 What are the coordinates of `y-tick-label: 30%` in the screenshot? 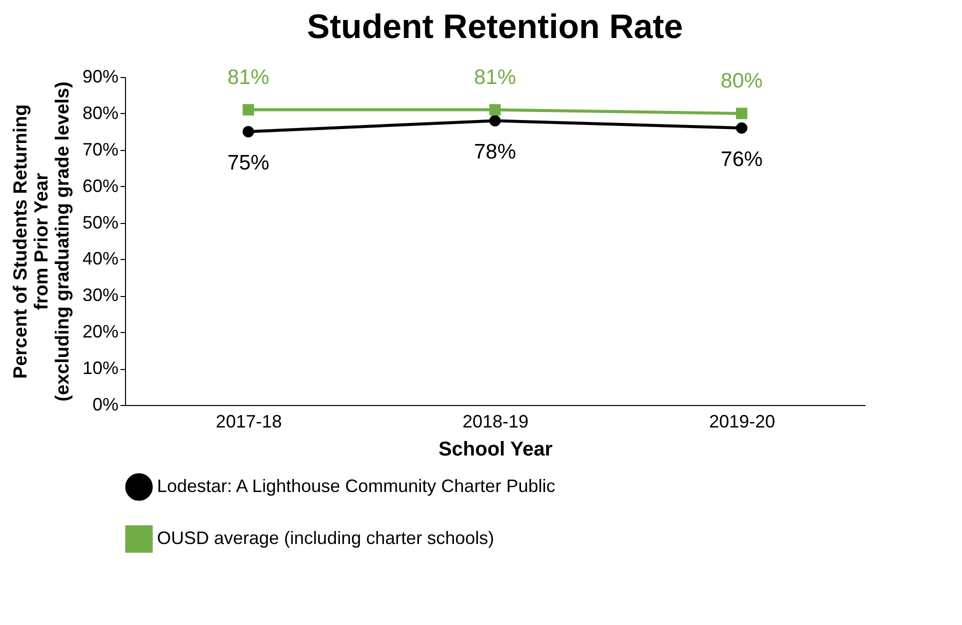 It's located at (100, 295).